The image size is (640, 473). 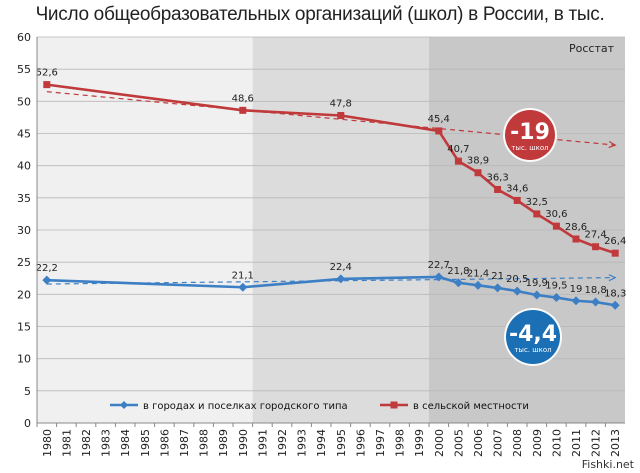 I want to click on x-tick-label: 2006, so click(x=478, y=443).